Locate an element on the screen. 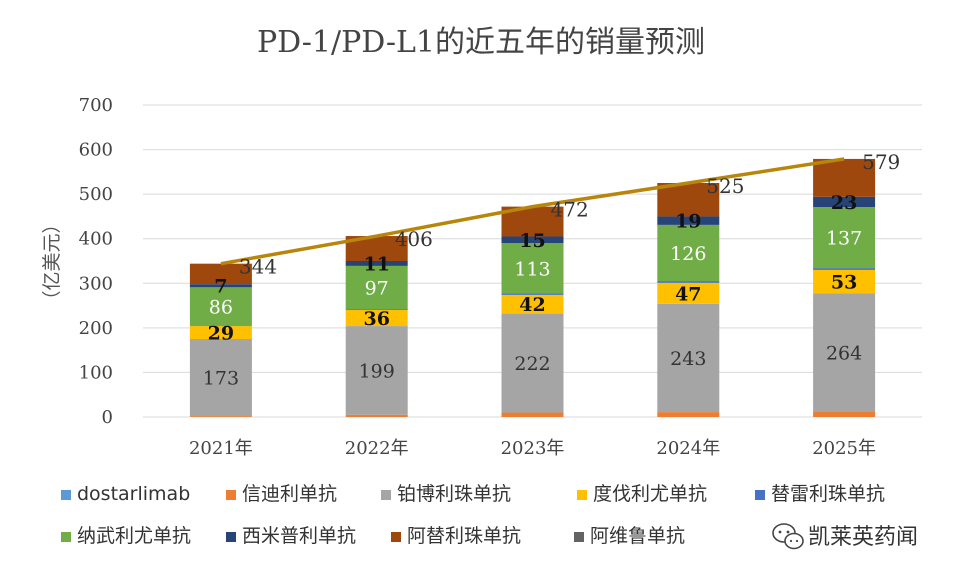 This screenshot has height=578, width=962. segment-data-label: 173 is located at coordinates (221, 379).